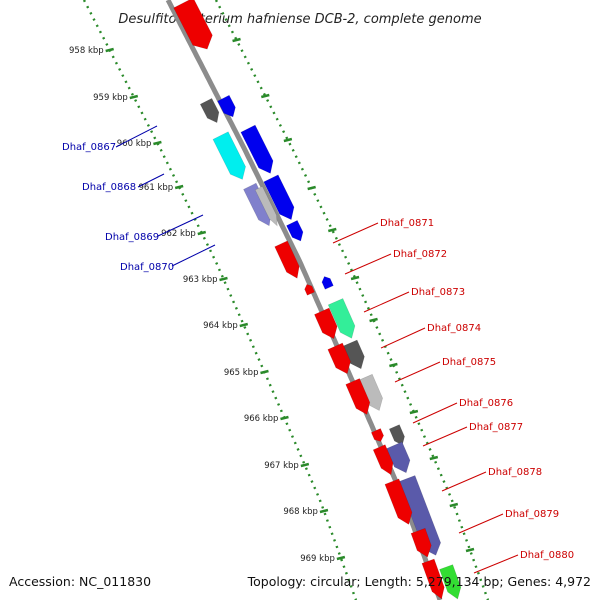  I want to click on tick-label: 958 kbp, so click(86, 51).